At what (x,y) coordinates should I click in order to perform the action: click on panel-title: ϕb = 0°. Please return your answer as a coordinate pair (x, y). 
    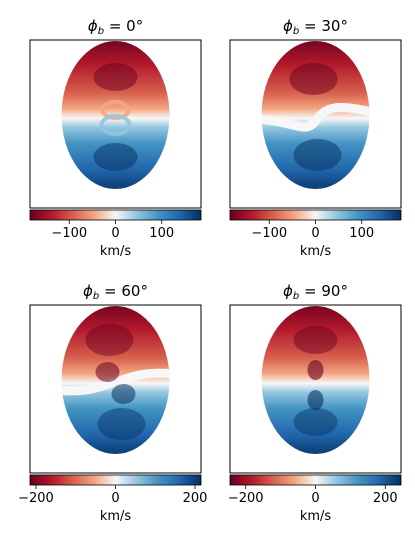
    Looking at the image, I should click on (115, 27).